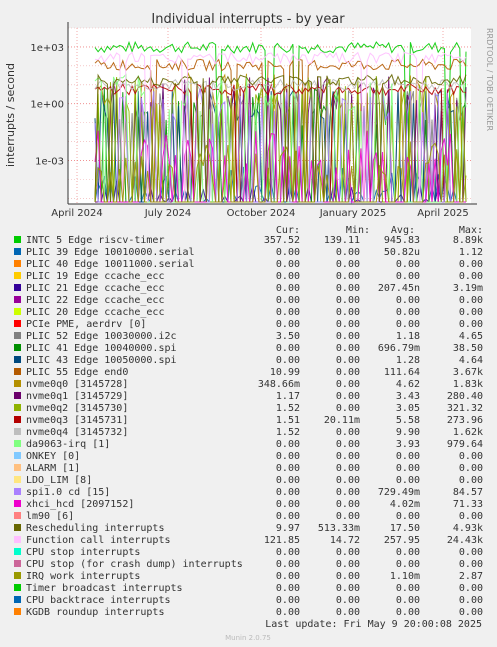 Image resolution: width=497 pixels, height=647 pixels. What do you see at coordinates (408, 408) in the screenshot?
I see `legend-value-avg: 3.05` at bounding box center [408, 408].